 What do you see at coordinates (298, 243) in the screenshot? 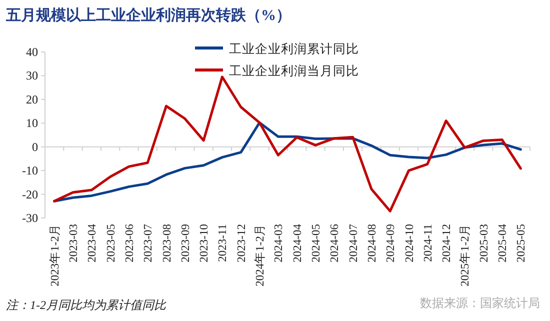
I see `x-tick-label: 2024-04` at bounding box center [298, 243].